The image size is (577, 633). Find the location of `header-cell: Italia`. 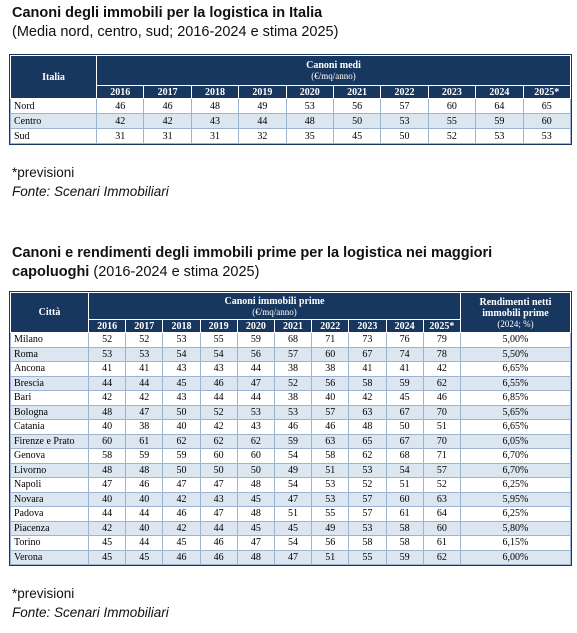

header-cell: Italia is located at coordinates (53, 77).